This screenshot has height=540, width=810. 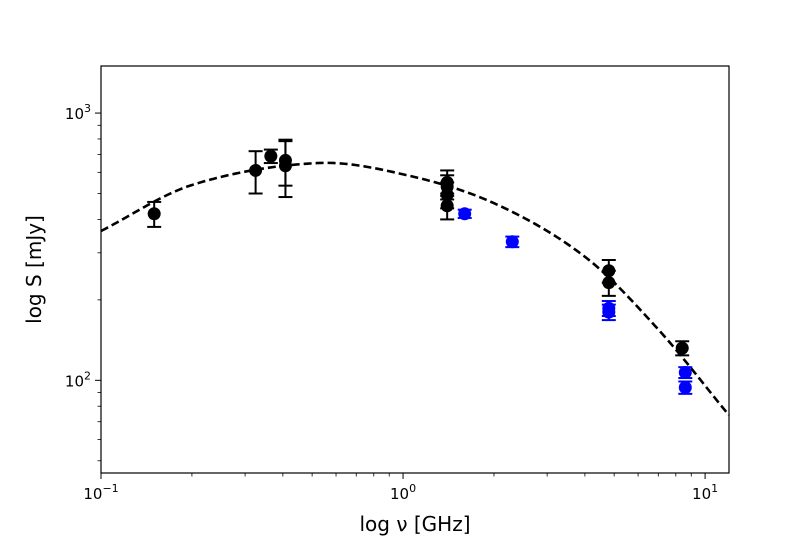 What do you see at coordinates (403, 492) in the screenshot?
I see `x-tick-label: 10⁰` at bounding box center [403, 492].